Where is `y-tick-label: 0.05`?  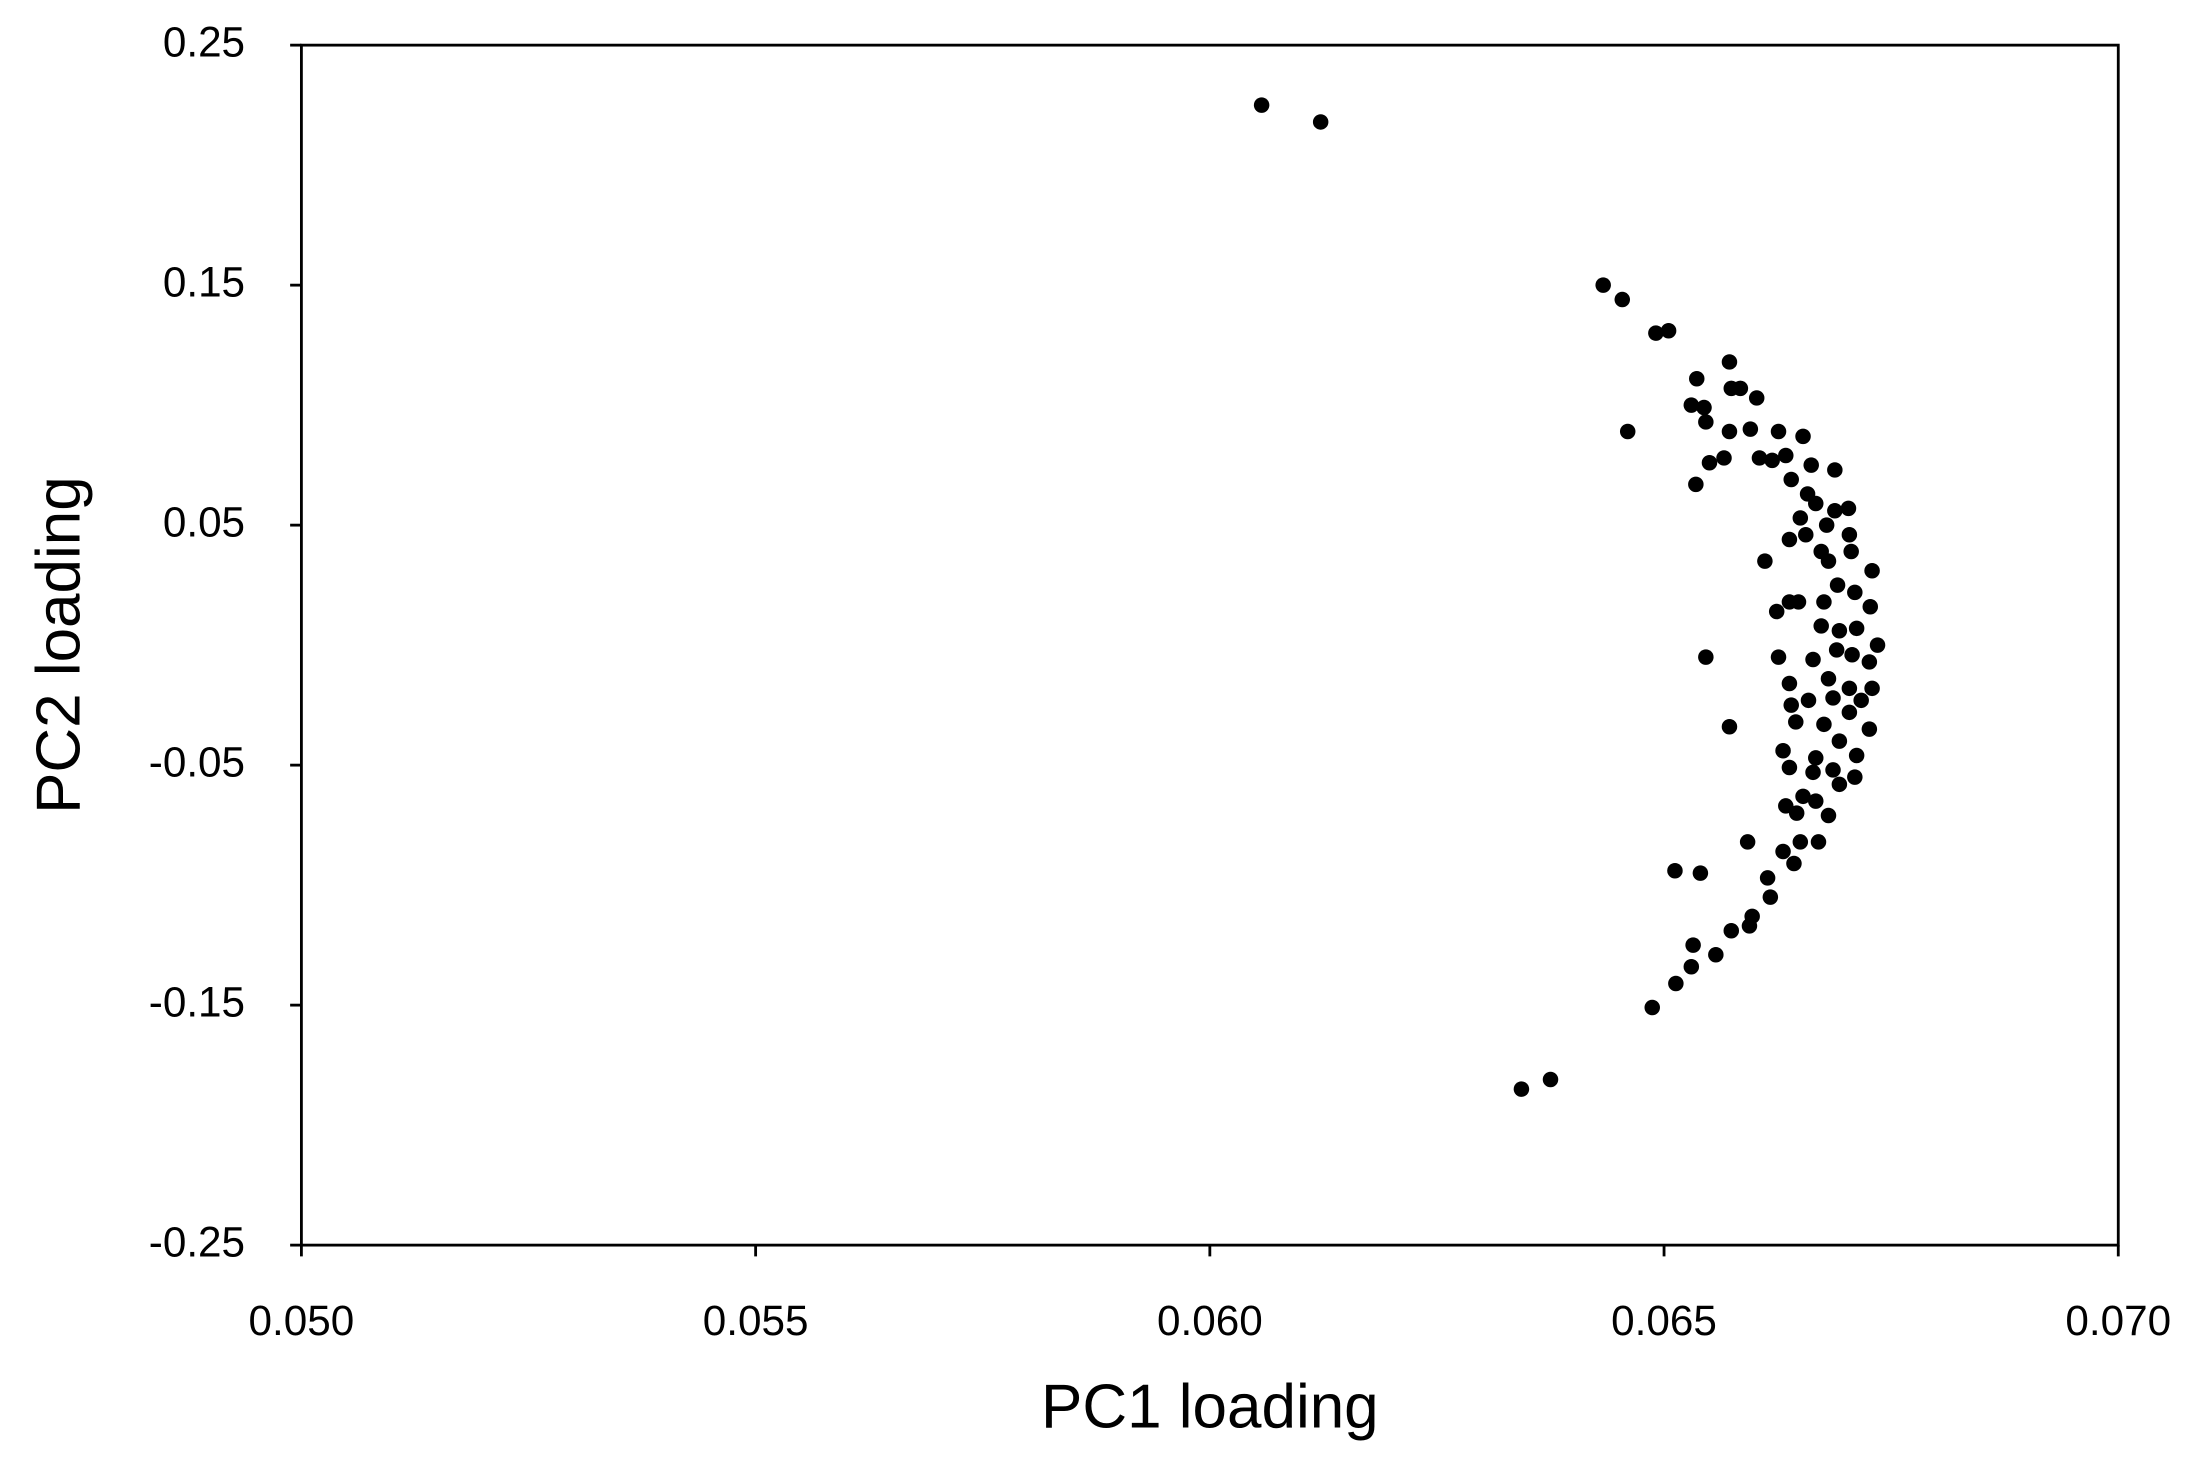
y-tick-label: 0.05 is located at coordinates (204, 521).